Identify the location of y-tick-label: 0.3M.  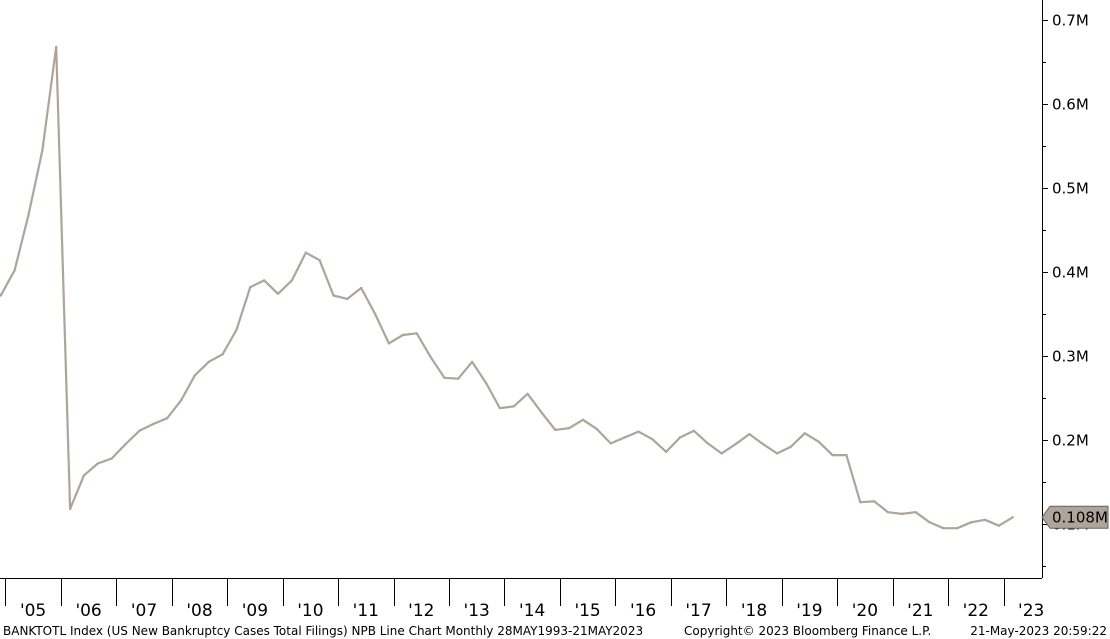
(1070, 357).